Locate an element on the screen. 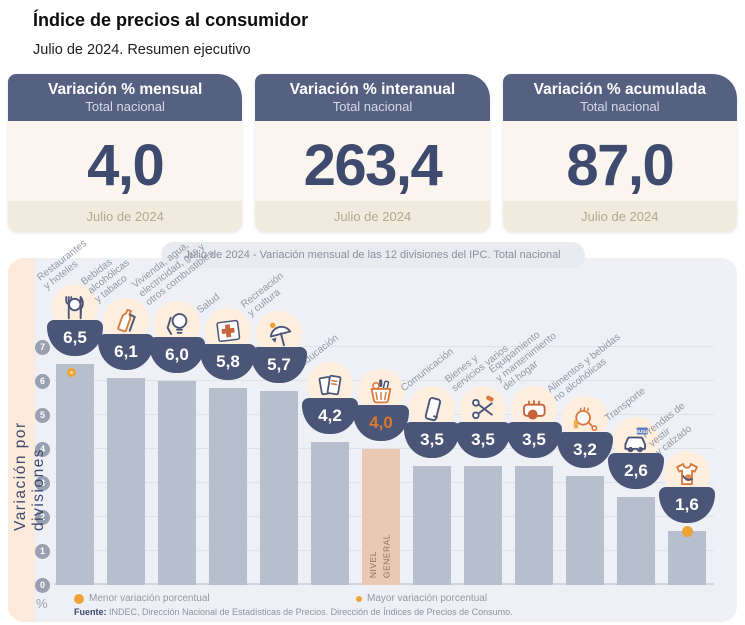  kpi-card-title: Variación % mensual is located at coordinates (125, 90).